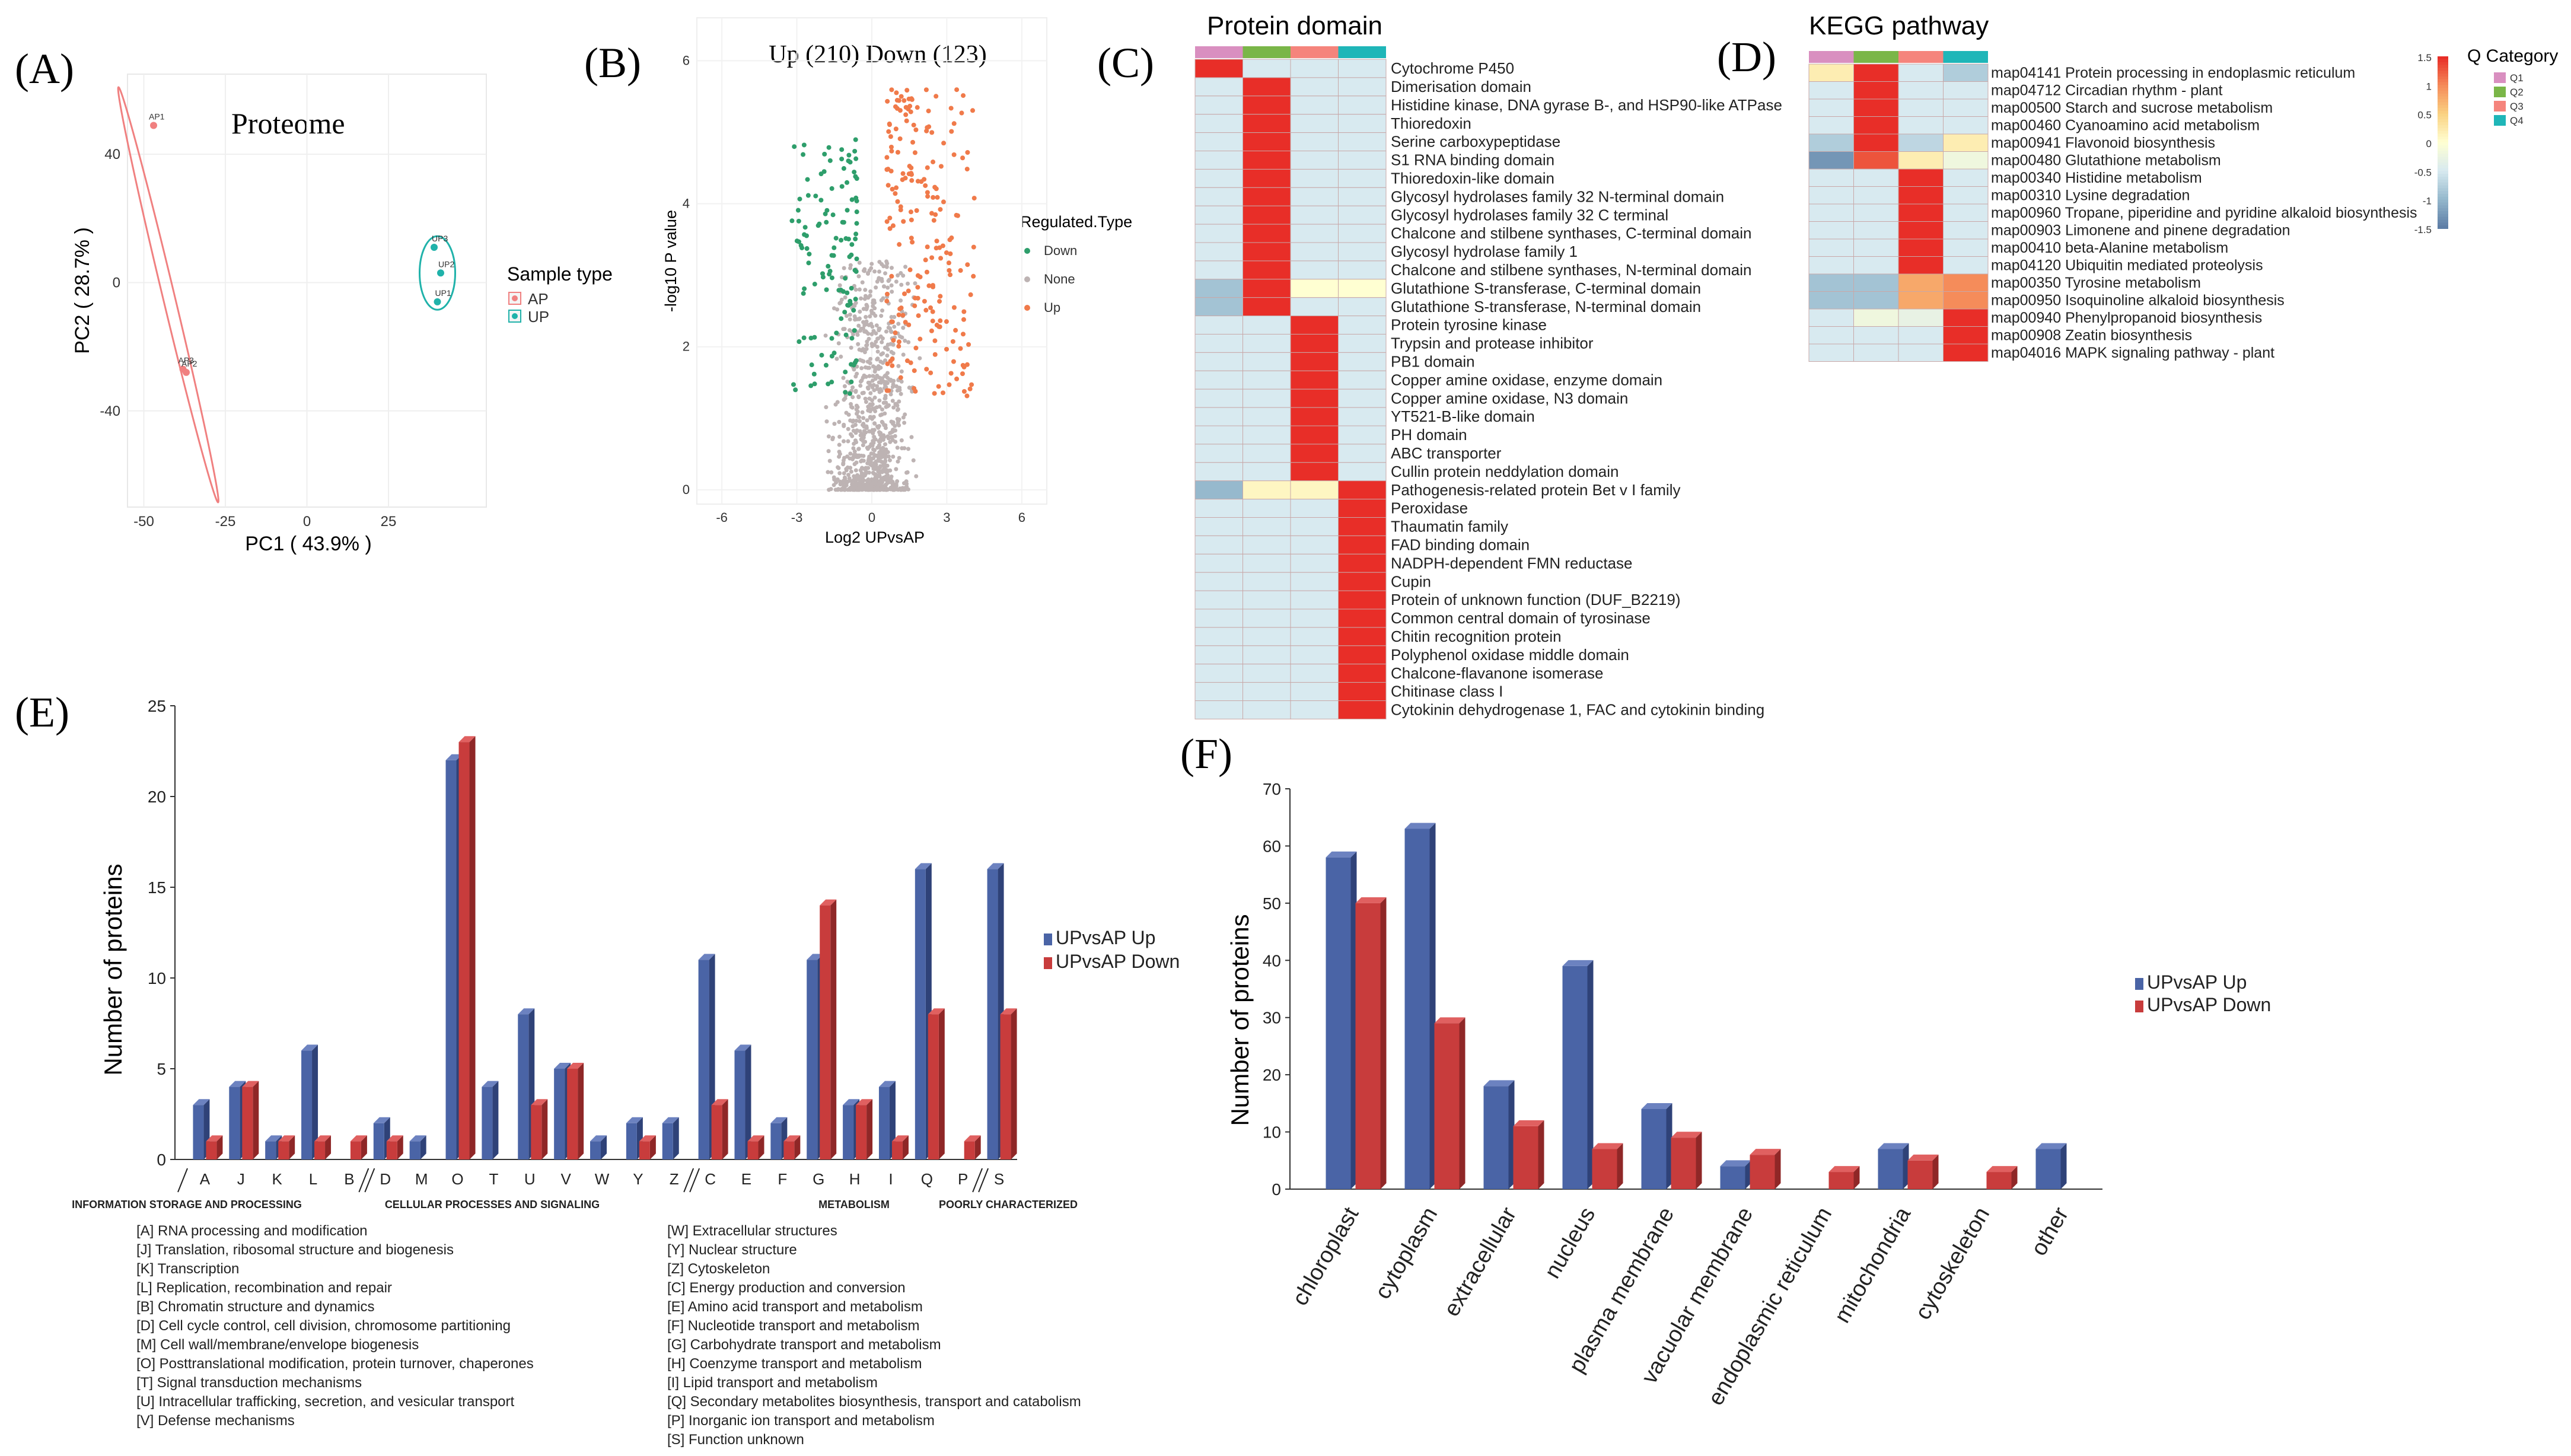 This screenshot has height=1456, width=2571. Describe the element at coordinates (277, 1179) in the screenshot. I see `cog-x-tick: K` at that location.